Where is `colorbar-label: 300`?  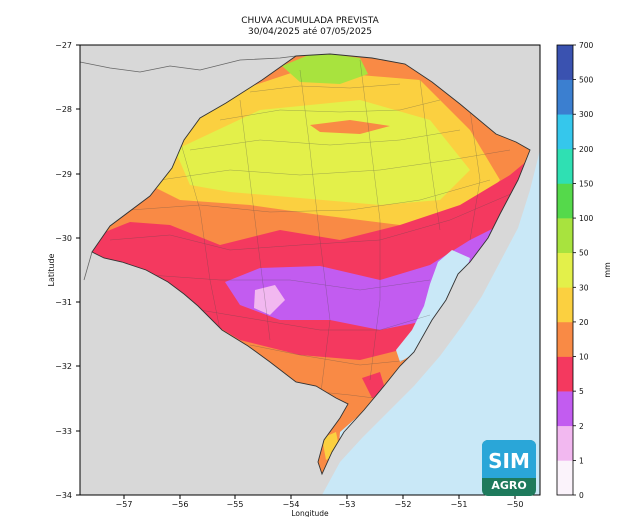 colorbar-label: 300 is located at coordinates (586, 114).